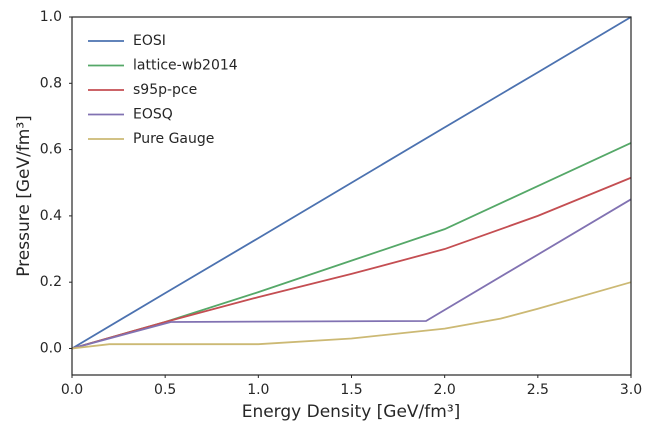  What do you see at coordinates (24, 196) in the screenshot?
I see `y-axis-label: Pressure [GeV/fm³]` at bounding box center [24, 196].